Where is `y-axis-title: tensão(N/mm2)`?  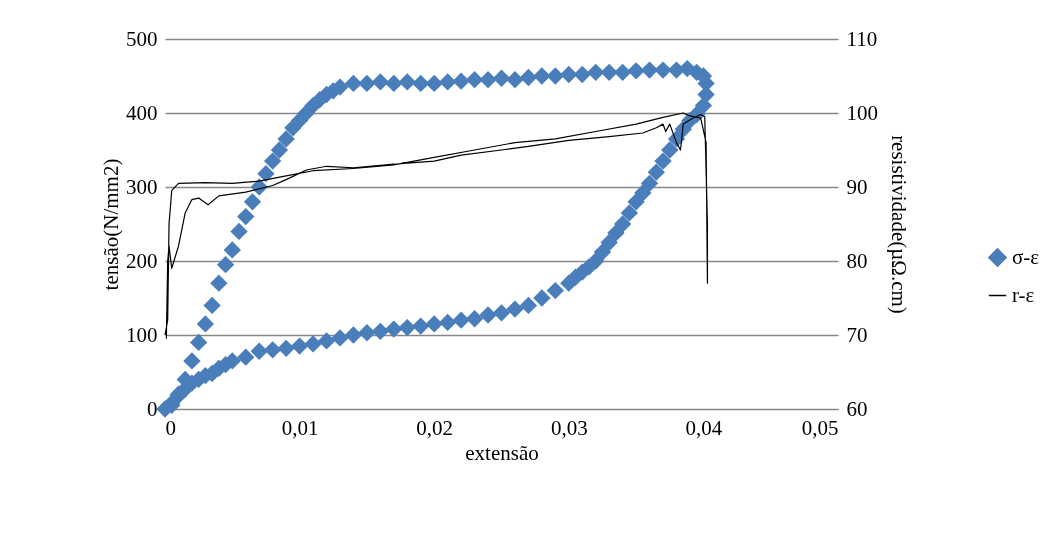
y-axis-title: tensão(N/mm2) is located at coordinates (111, 224).